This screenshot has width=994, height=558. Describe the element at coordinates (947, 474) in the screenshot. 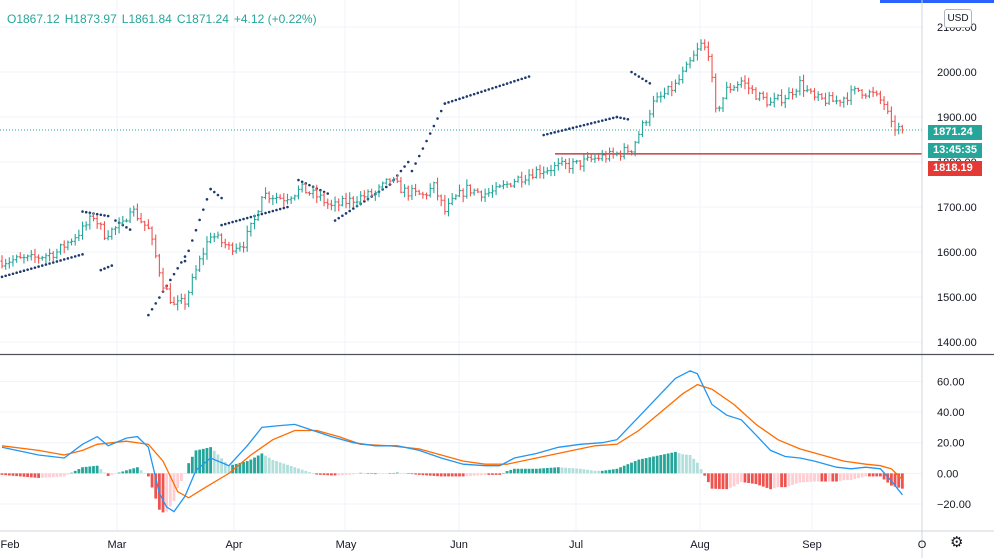

I see `macd-tick-label: 0.00` at that location.